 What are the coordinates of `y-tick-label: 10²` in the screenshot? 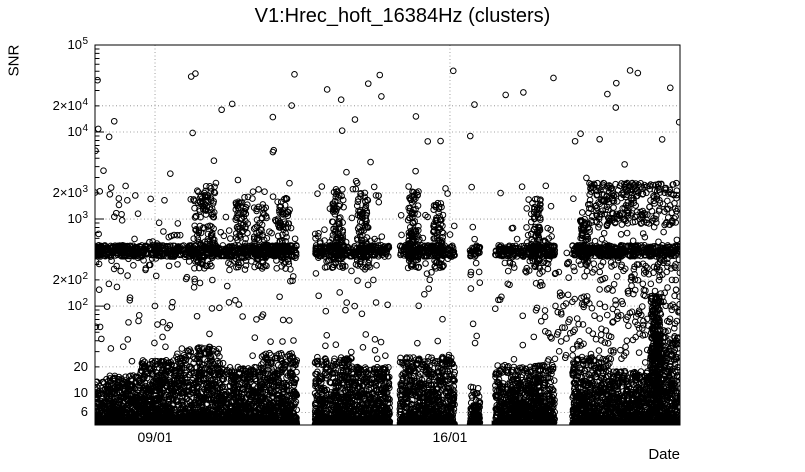 It's located at (77, 305).